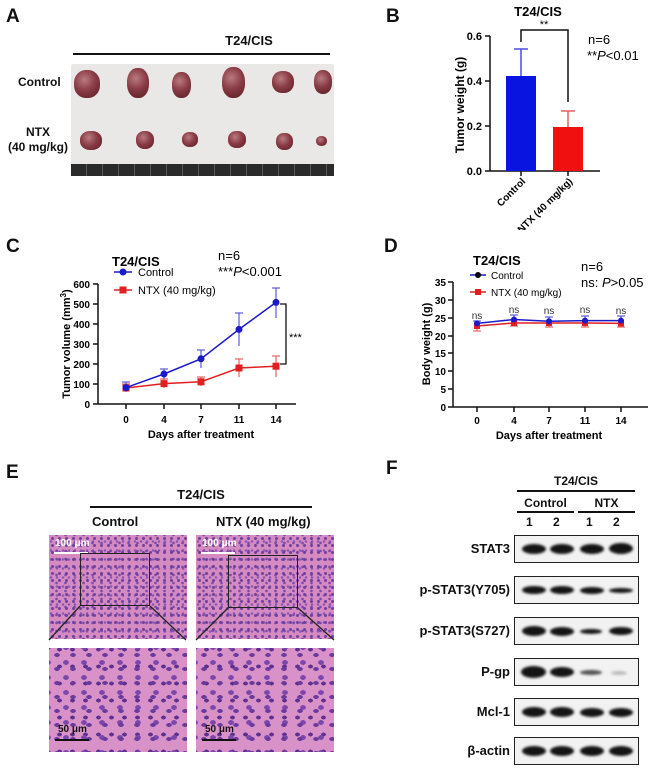  What do you see at coordinates (392, 468) in the screenshot?
I see `panel-f-letter: F` at bounding box center [392, 468].